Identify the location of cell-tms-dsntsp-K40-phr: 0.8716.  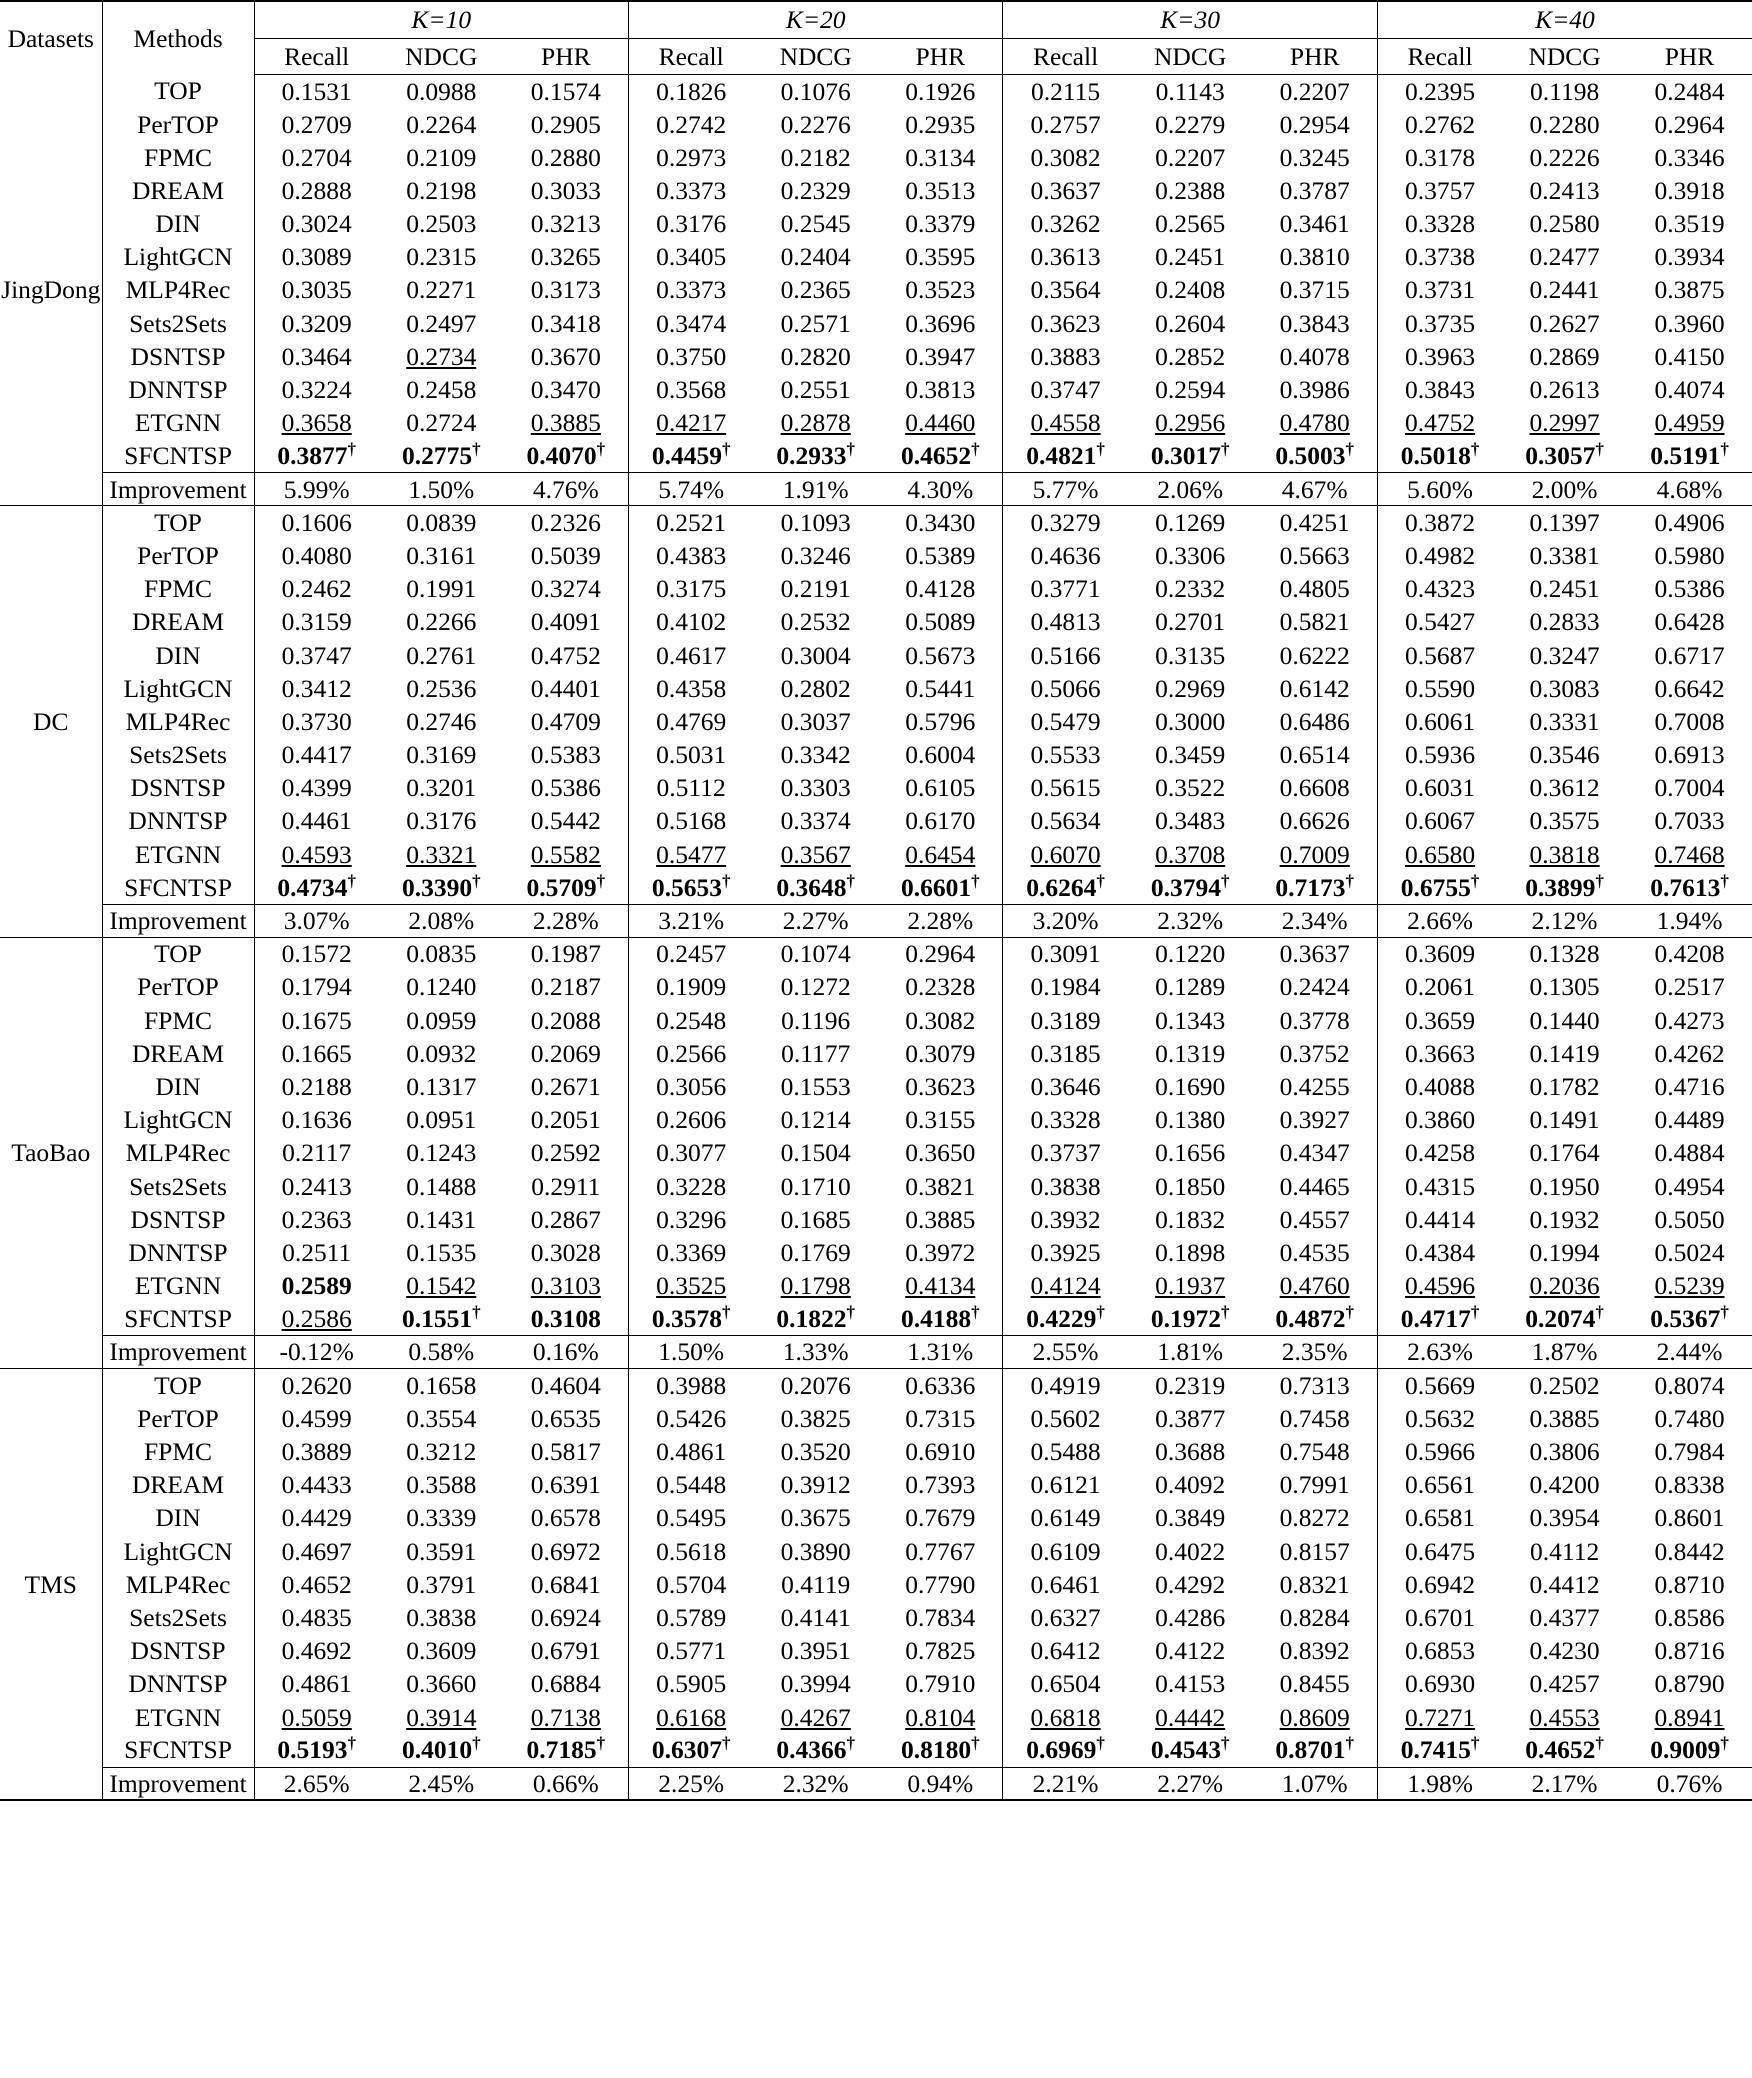
(1689, 1651).